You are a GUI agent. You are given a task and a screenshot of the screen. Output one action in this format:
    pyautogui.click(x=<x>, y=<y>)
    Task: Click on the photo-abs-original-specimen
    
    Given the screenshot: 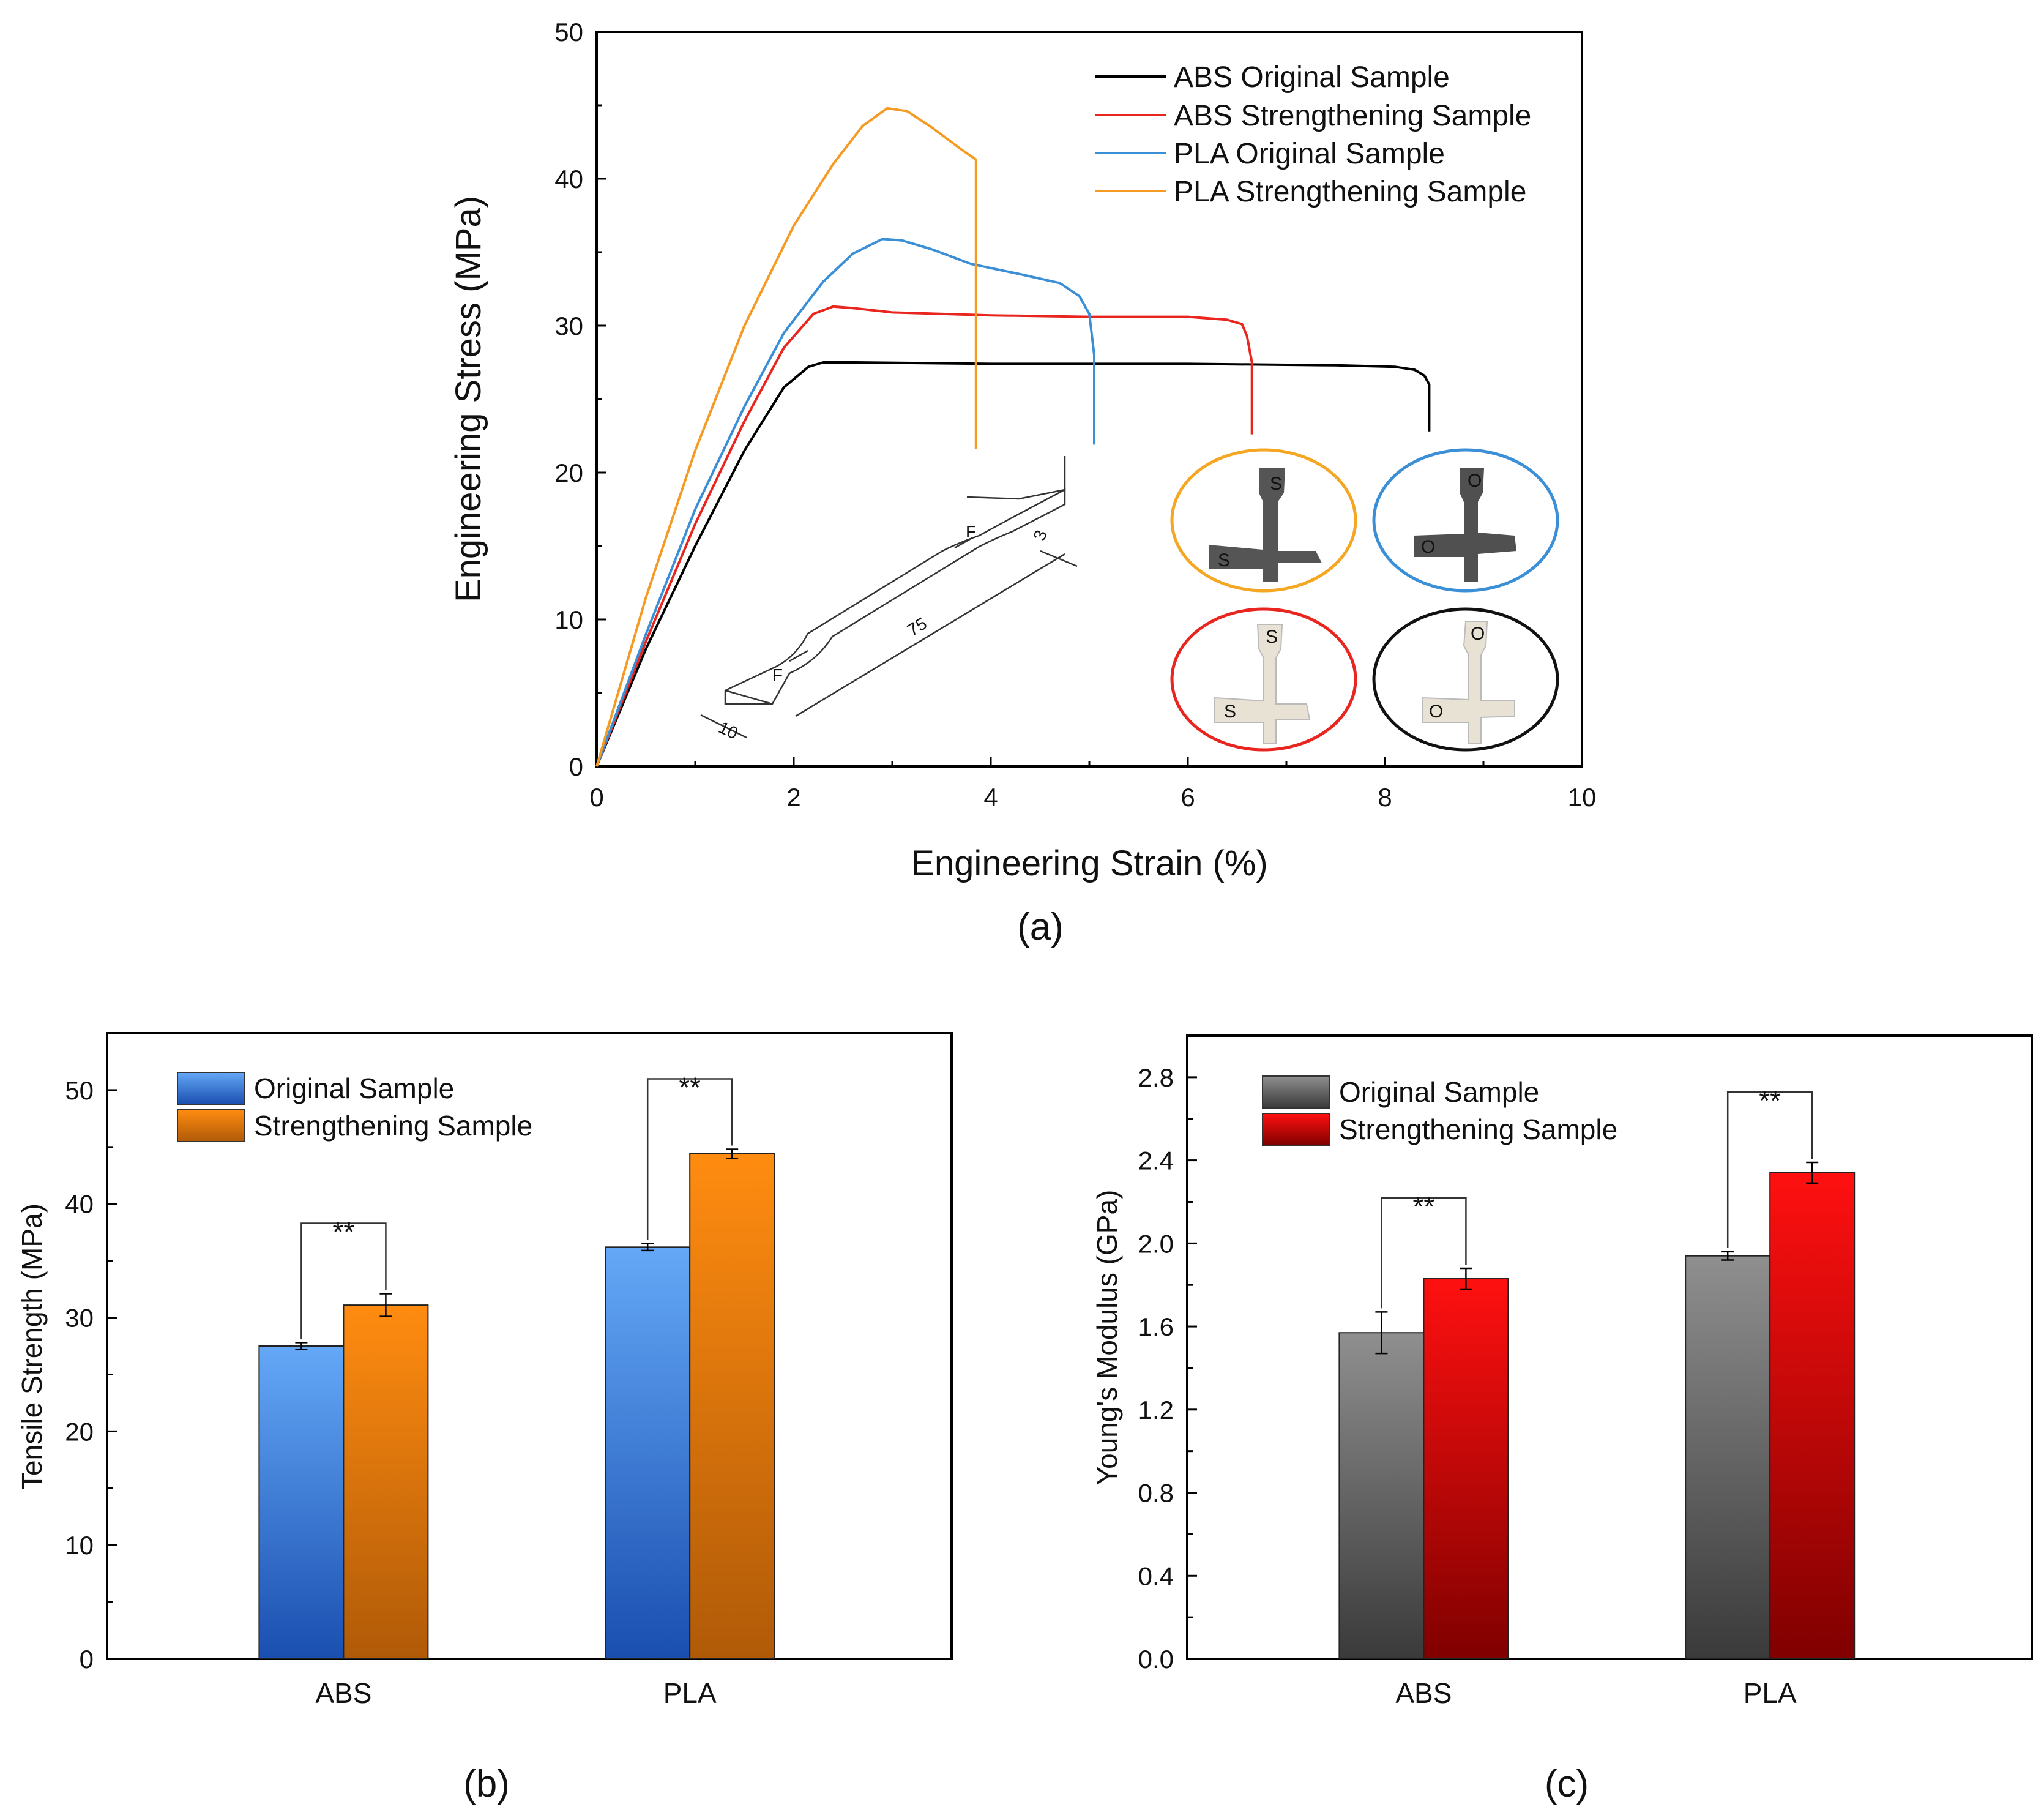 What is the action you would take?
    pyautogui.click(x=1468, y=682)
    